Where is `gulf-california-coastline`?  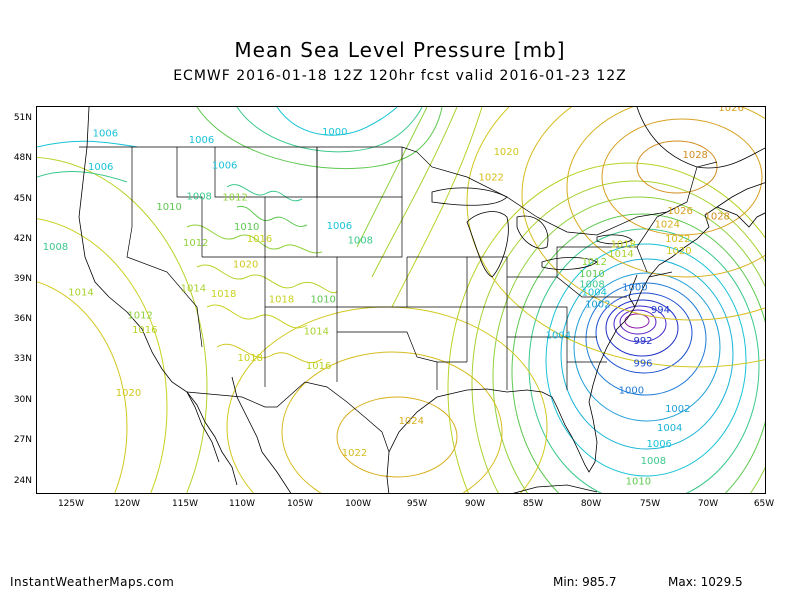 gulf-california-coastline is located at coordinates (247, 414).